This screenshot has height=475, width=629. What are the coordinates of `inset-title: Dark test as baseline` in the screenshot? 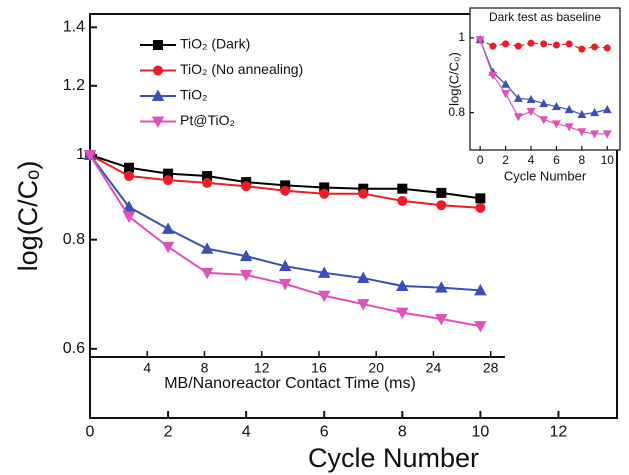 It's located at (545, 17).